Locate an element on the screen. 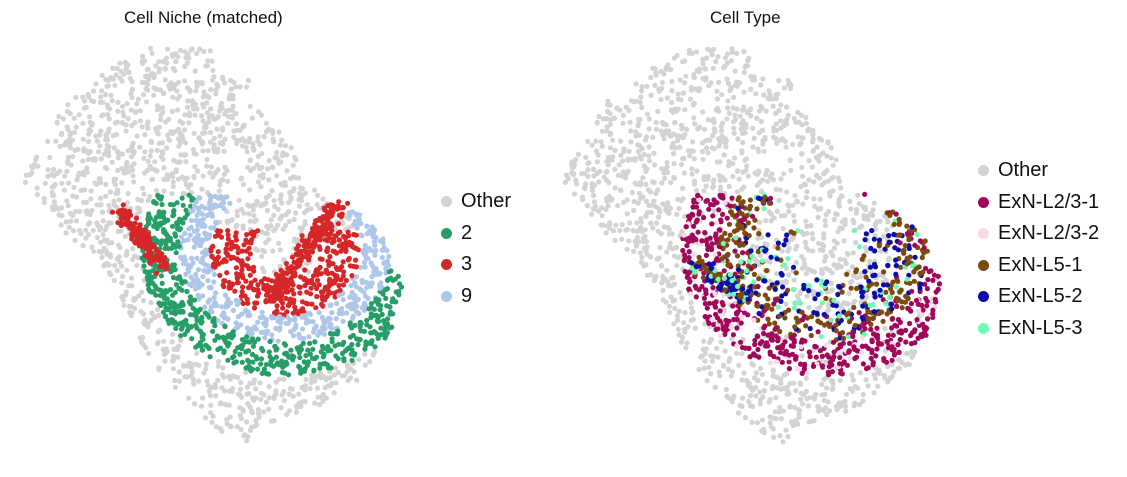  legend-label: 9 is located at coordinates (467, 295).